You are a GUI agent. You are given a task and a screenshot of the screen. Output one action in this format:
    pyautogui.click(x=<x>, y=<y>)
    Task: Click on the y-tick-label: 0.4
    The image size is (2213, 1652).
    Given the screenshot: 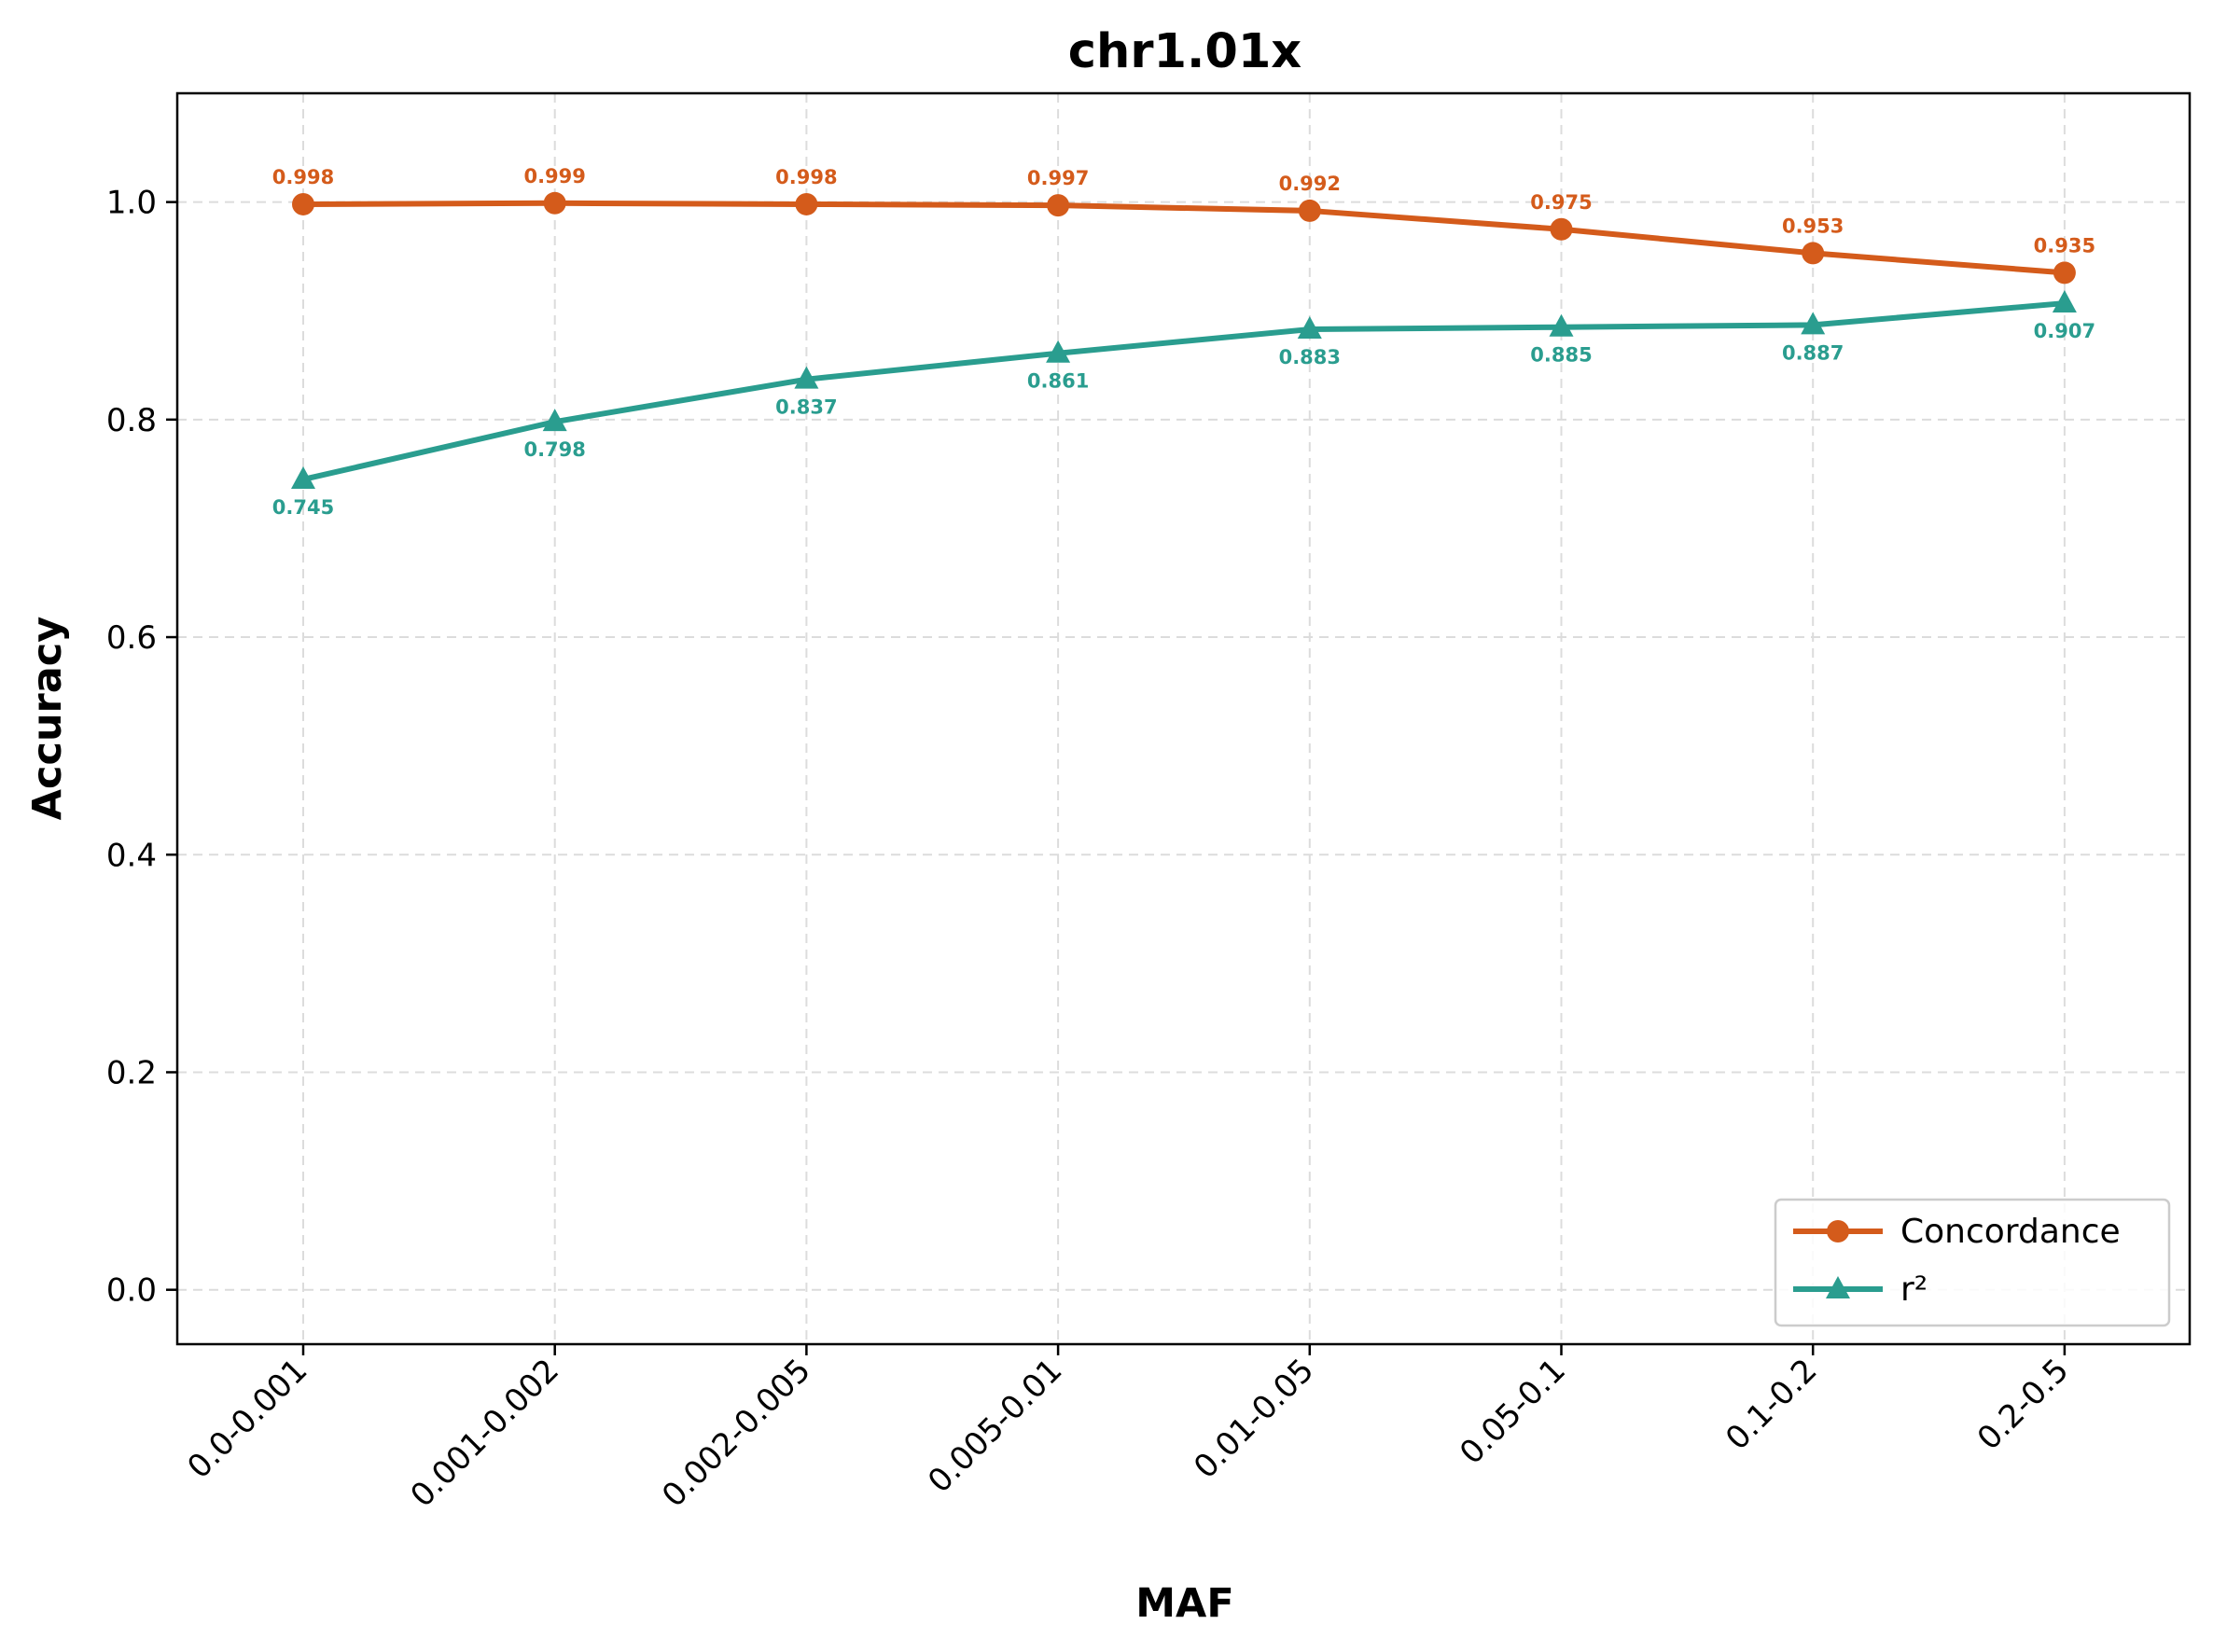 What is the action you would take?
    pyautogui.click(x=131, y=855)
    